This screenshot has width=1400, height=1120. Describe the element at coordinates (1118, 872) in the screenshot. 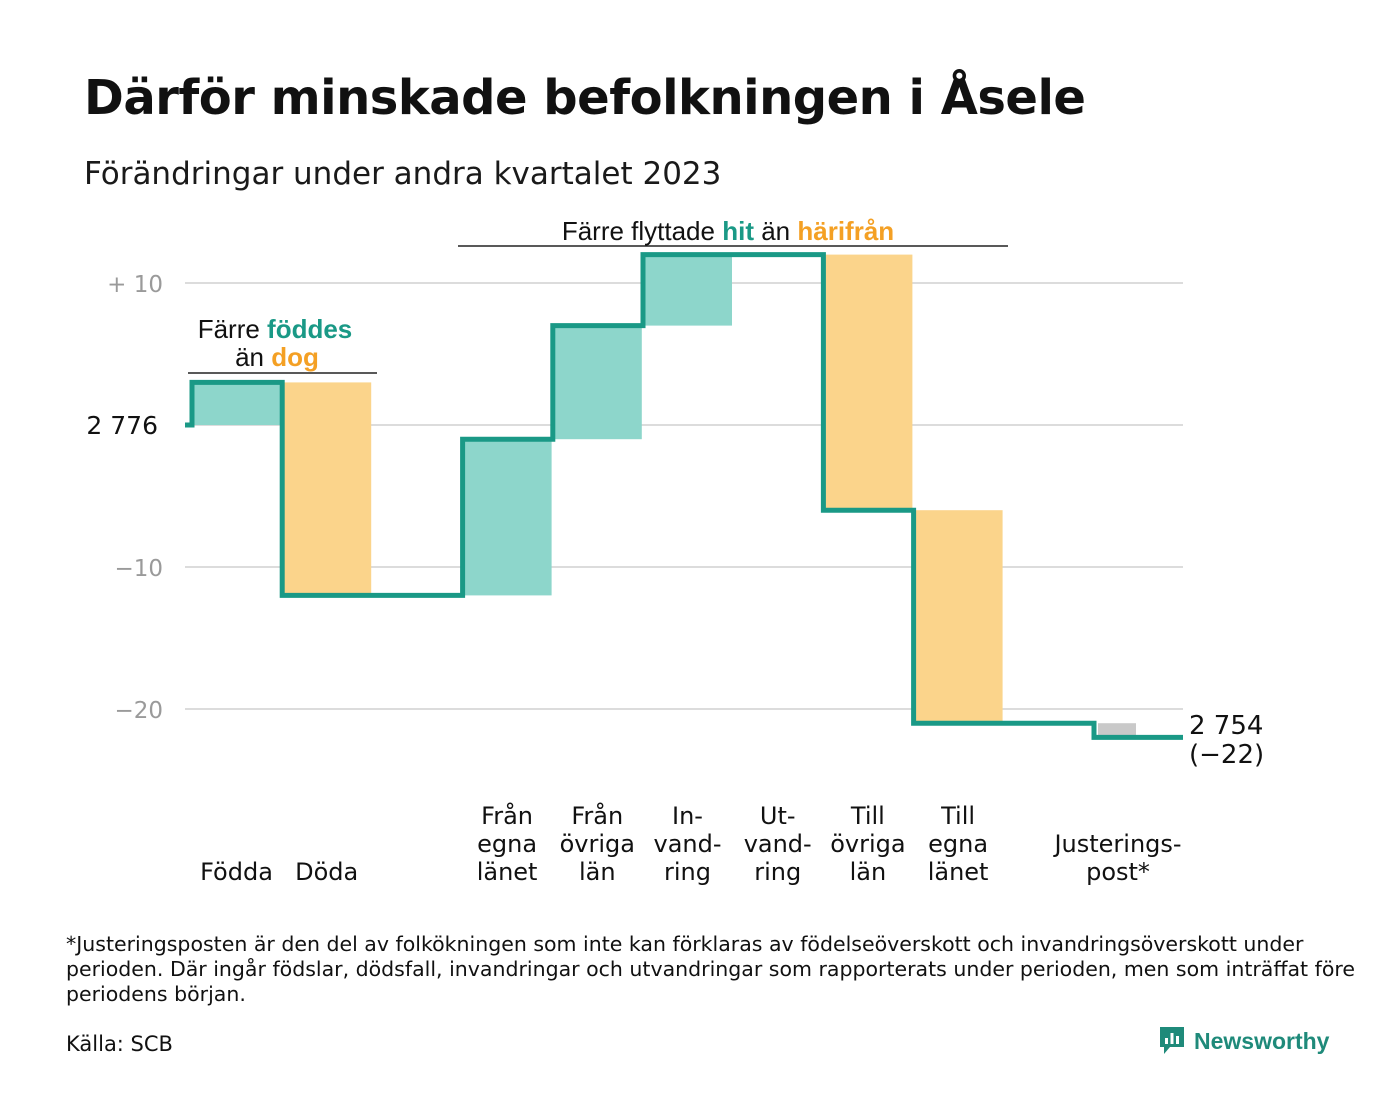

I see `category-label-justering: post*` at that location.